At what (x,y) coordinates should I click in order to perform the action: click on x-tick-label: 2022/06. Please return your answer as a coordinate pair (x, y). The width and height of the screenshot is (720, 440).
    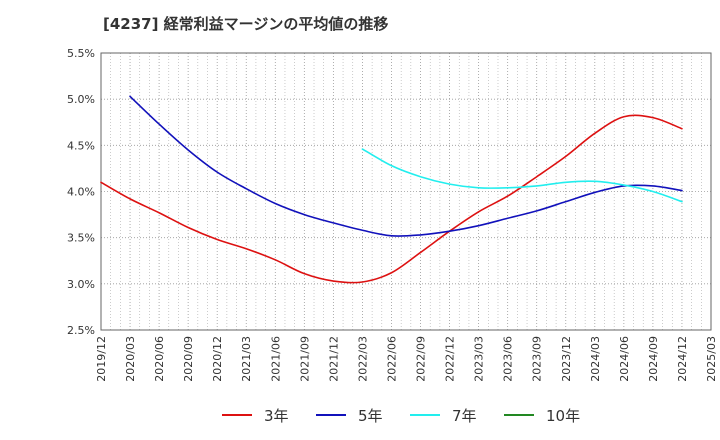
    Looking at the image, I should click on (391, 359).